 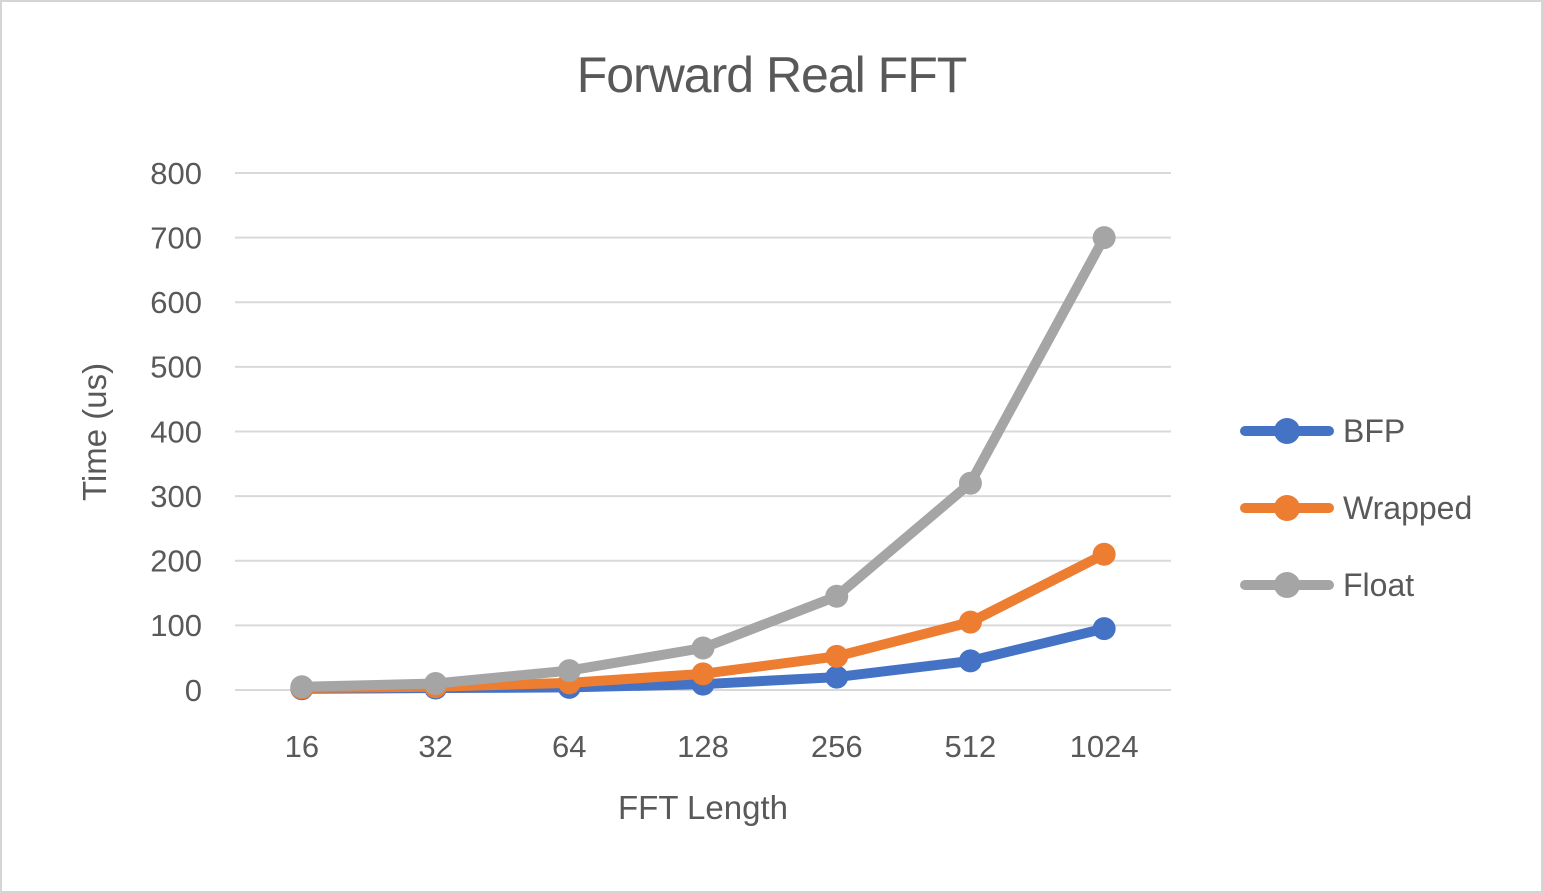 I want to click on y-tick-label: 100, so click(x=176, y=625).